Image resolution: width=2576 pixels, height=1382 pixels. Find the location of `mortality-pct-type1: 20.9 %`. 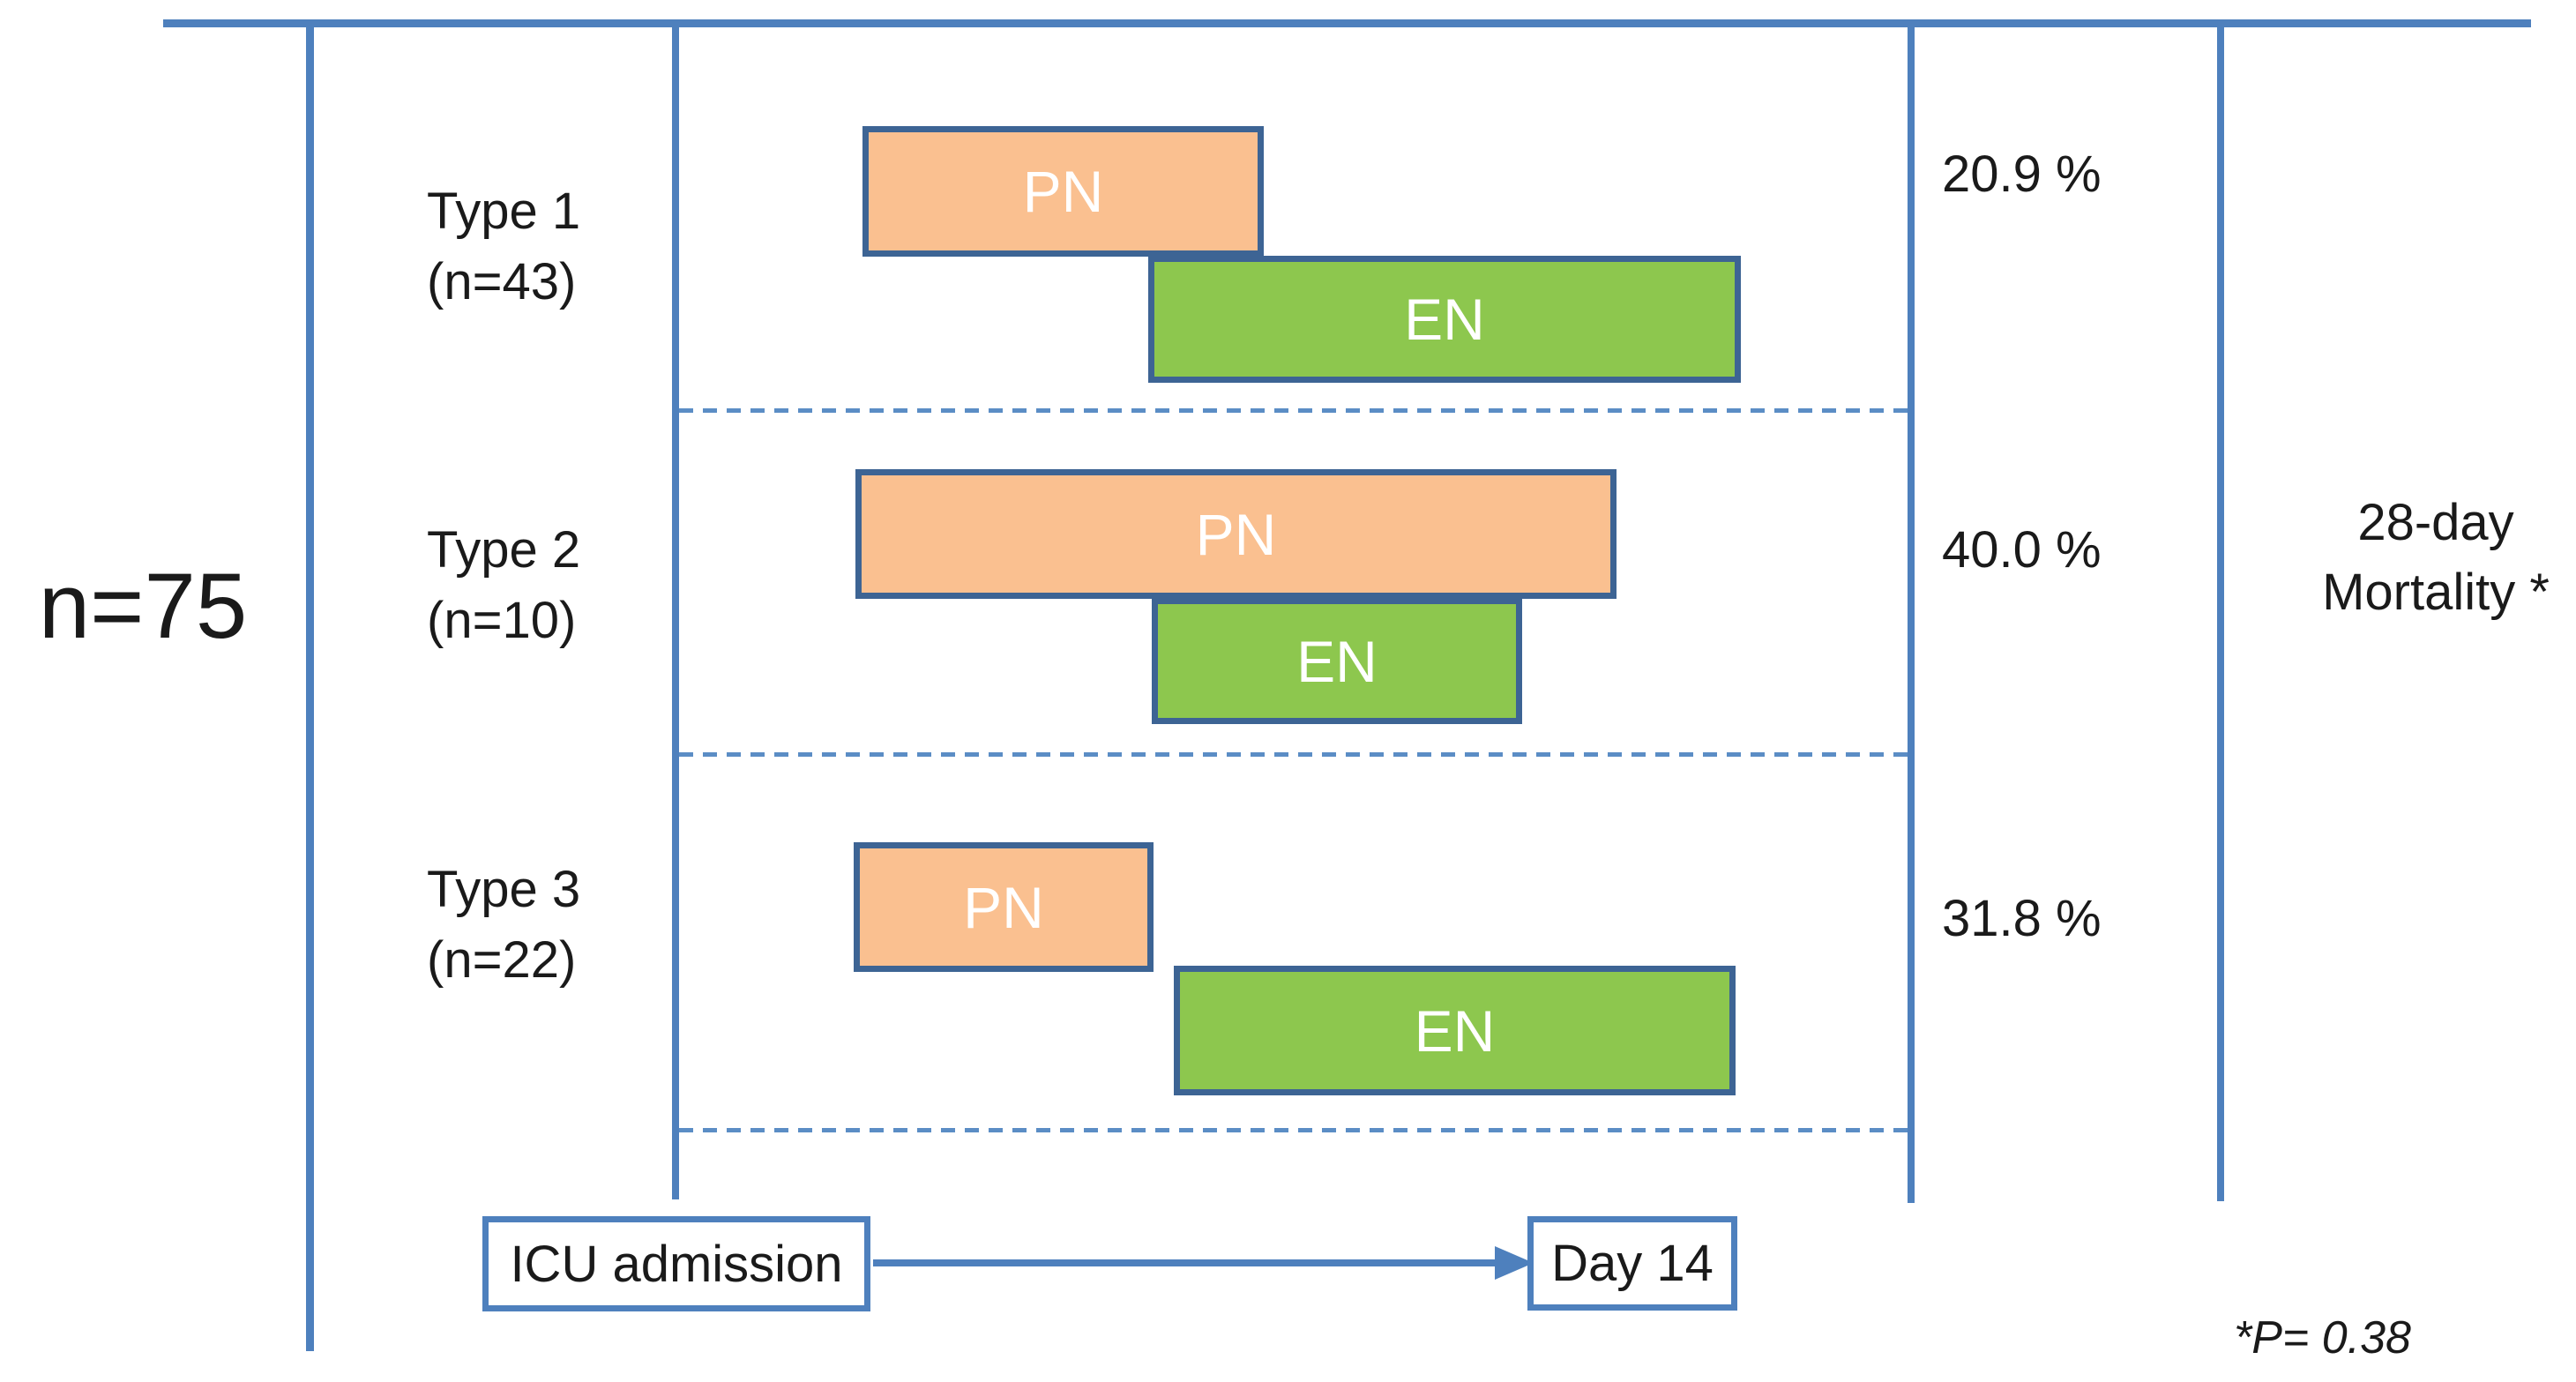

mortality-pct-type1: 20.9 % is located at coordinates (2022, 175).